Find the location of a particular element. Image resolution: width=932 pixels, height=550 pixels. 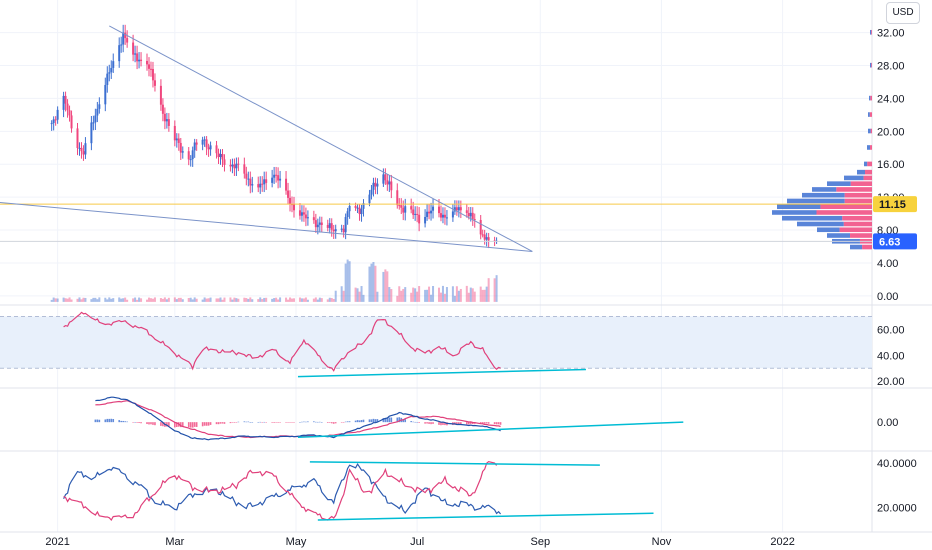

time-axis: 2021 Mar May Jul Sep Nov 2022 is located at coordinates (419, 542).